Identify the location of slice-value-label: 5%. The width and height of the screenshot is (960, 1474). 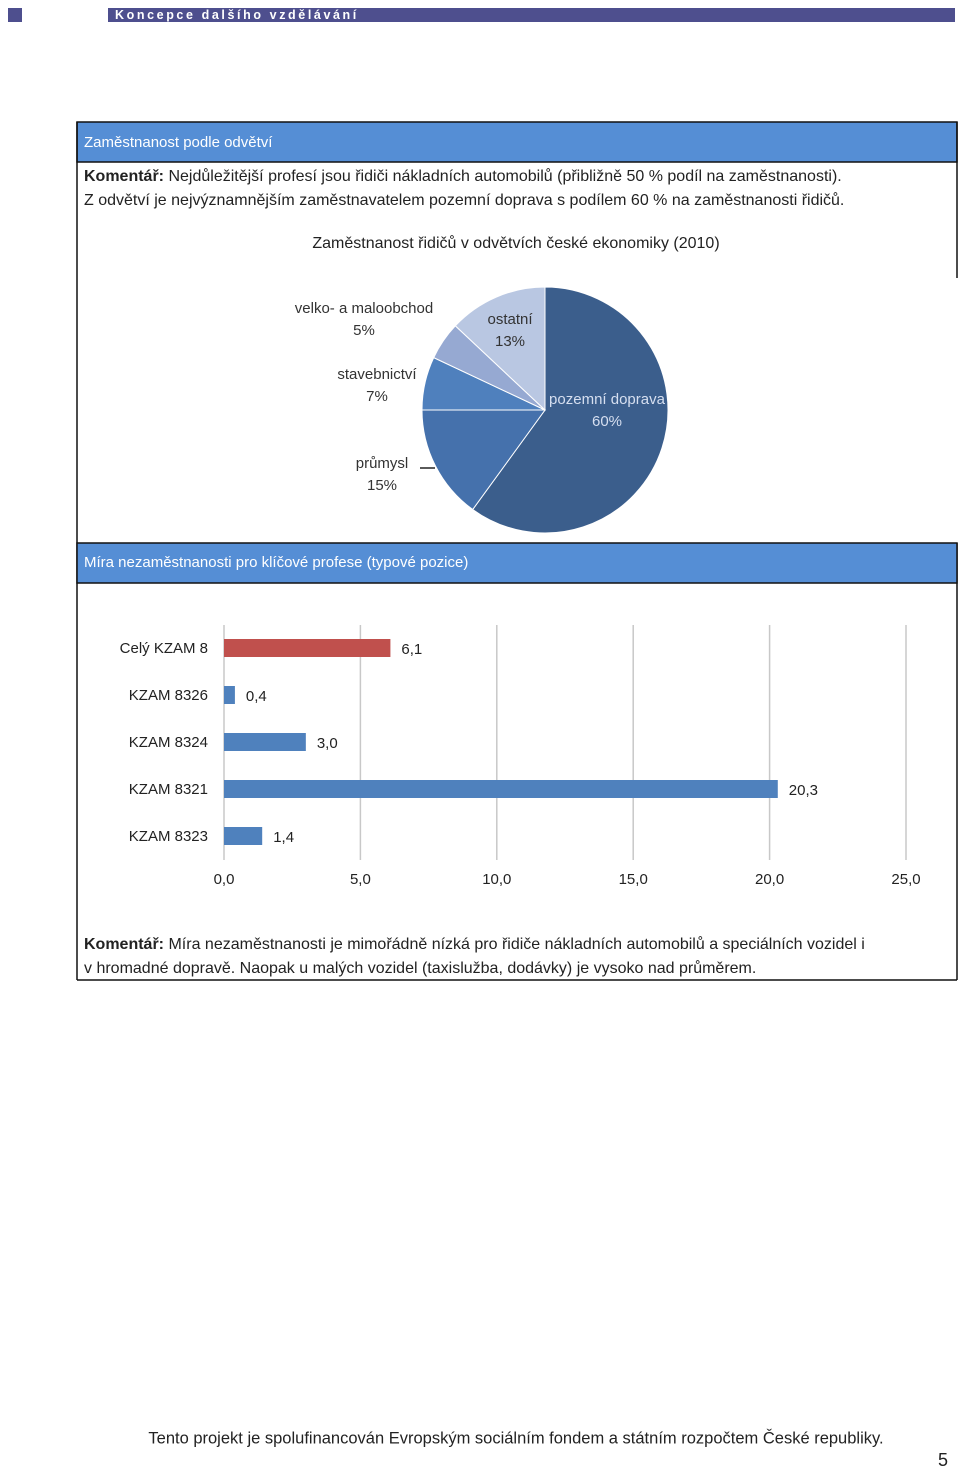
(364, 330).